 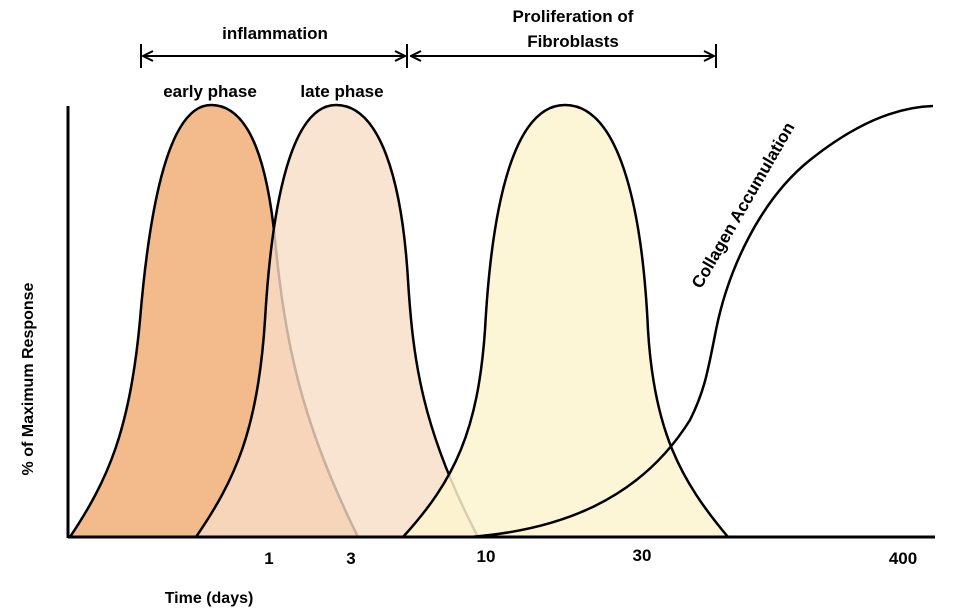 What do you see at coordinates (268, 558) in the screenshot?
I see `x-tick-1: 1` at bounding box center [268, 558].